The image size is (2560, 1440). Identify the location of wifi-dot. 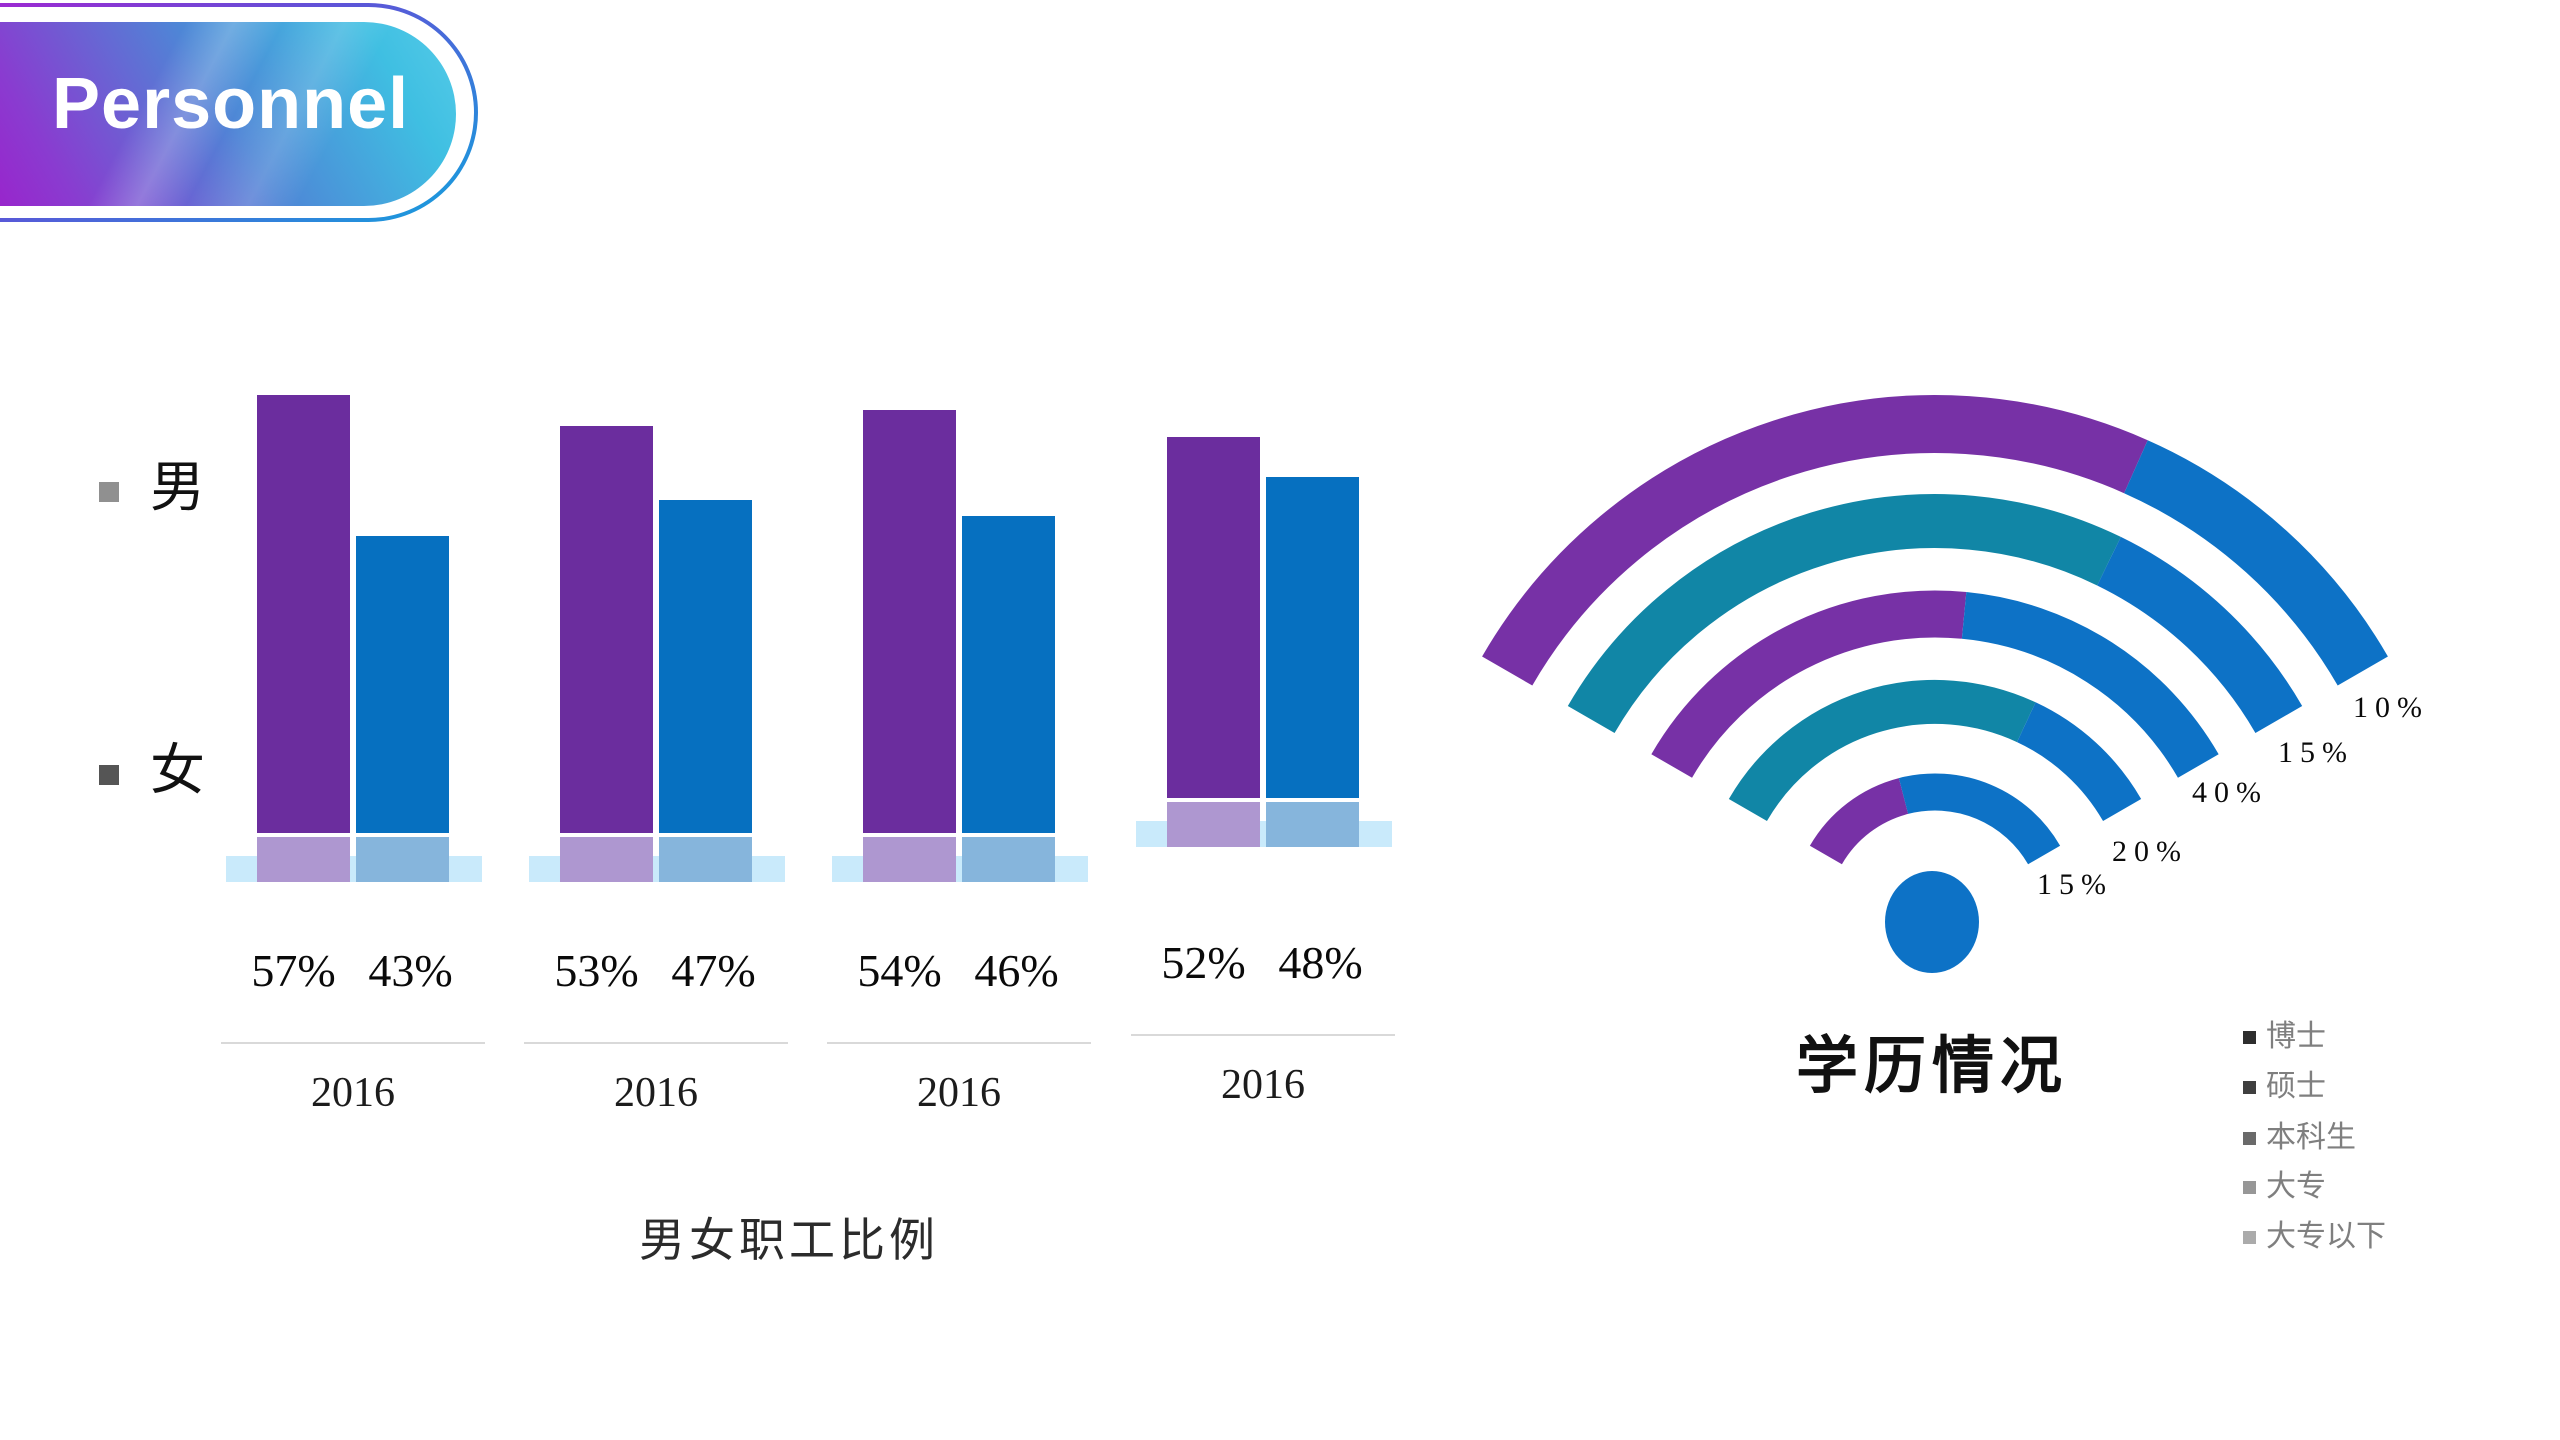
(1932, 922).